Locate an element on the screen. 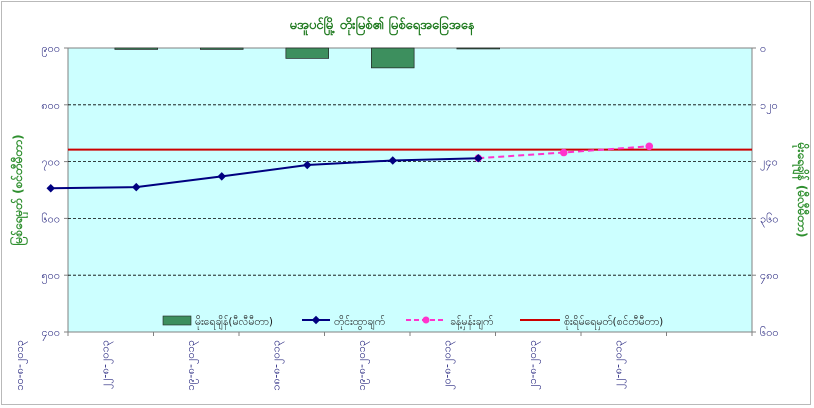 The width and height of the screenshot is (814, 408). x-tick-label: ၁၈-၈-၂၀၁၃ is located at coordinates (276, 365).